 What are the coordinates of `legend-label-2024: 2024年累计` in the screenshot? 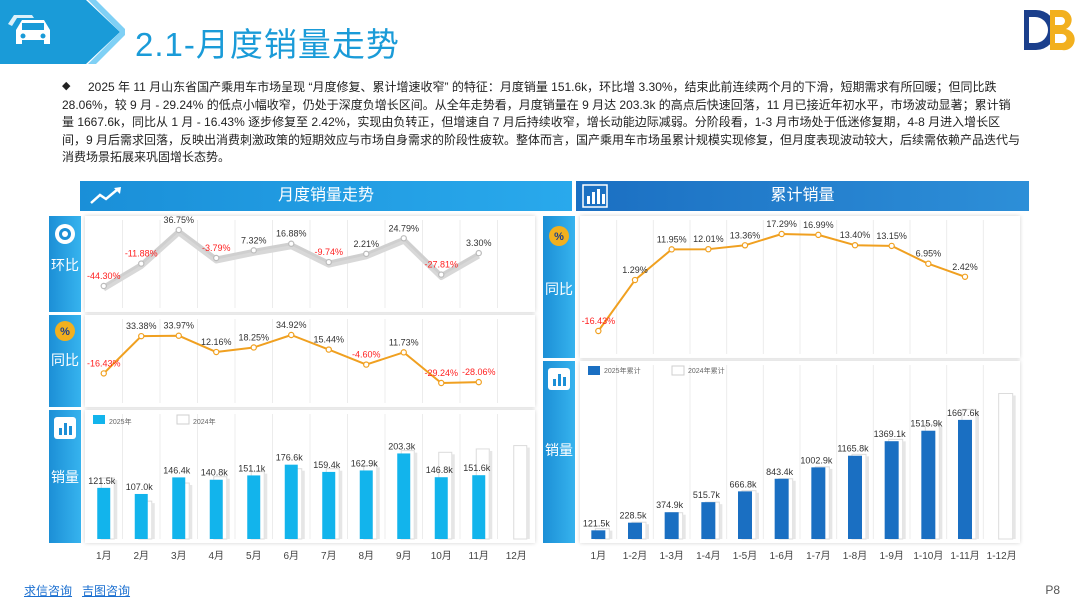 It's located at (706, 370).